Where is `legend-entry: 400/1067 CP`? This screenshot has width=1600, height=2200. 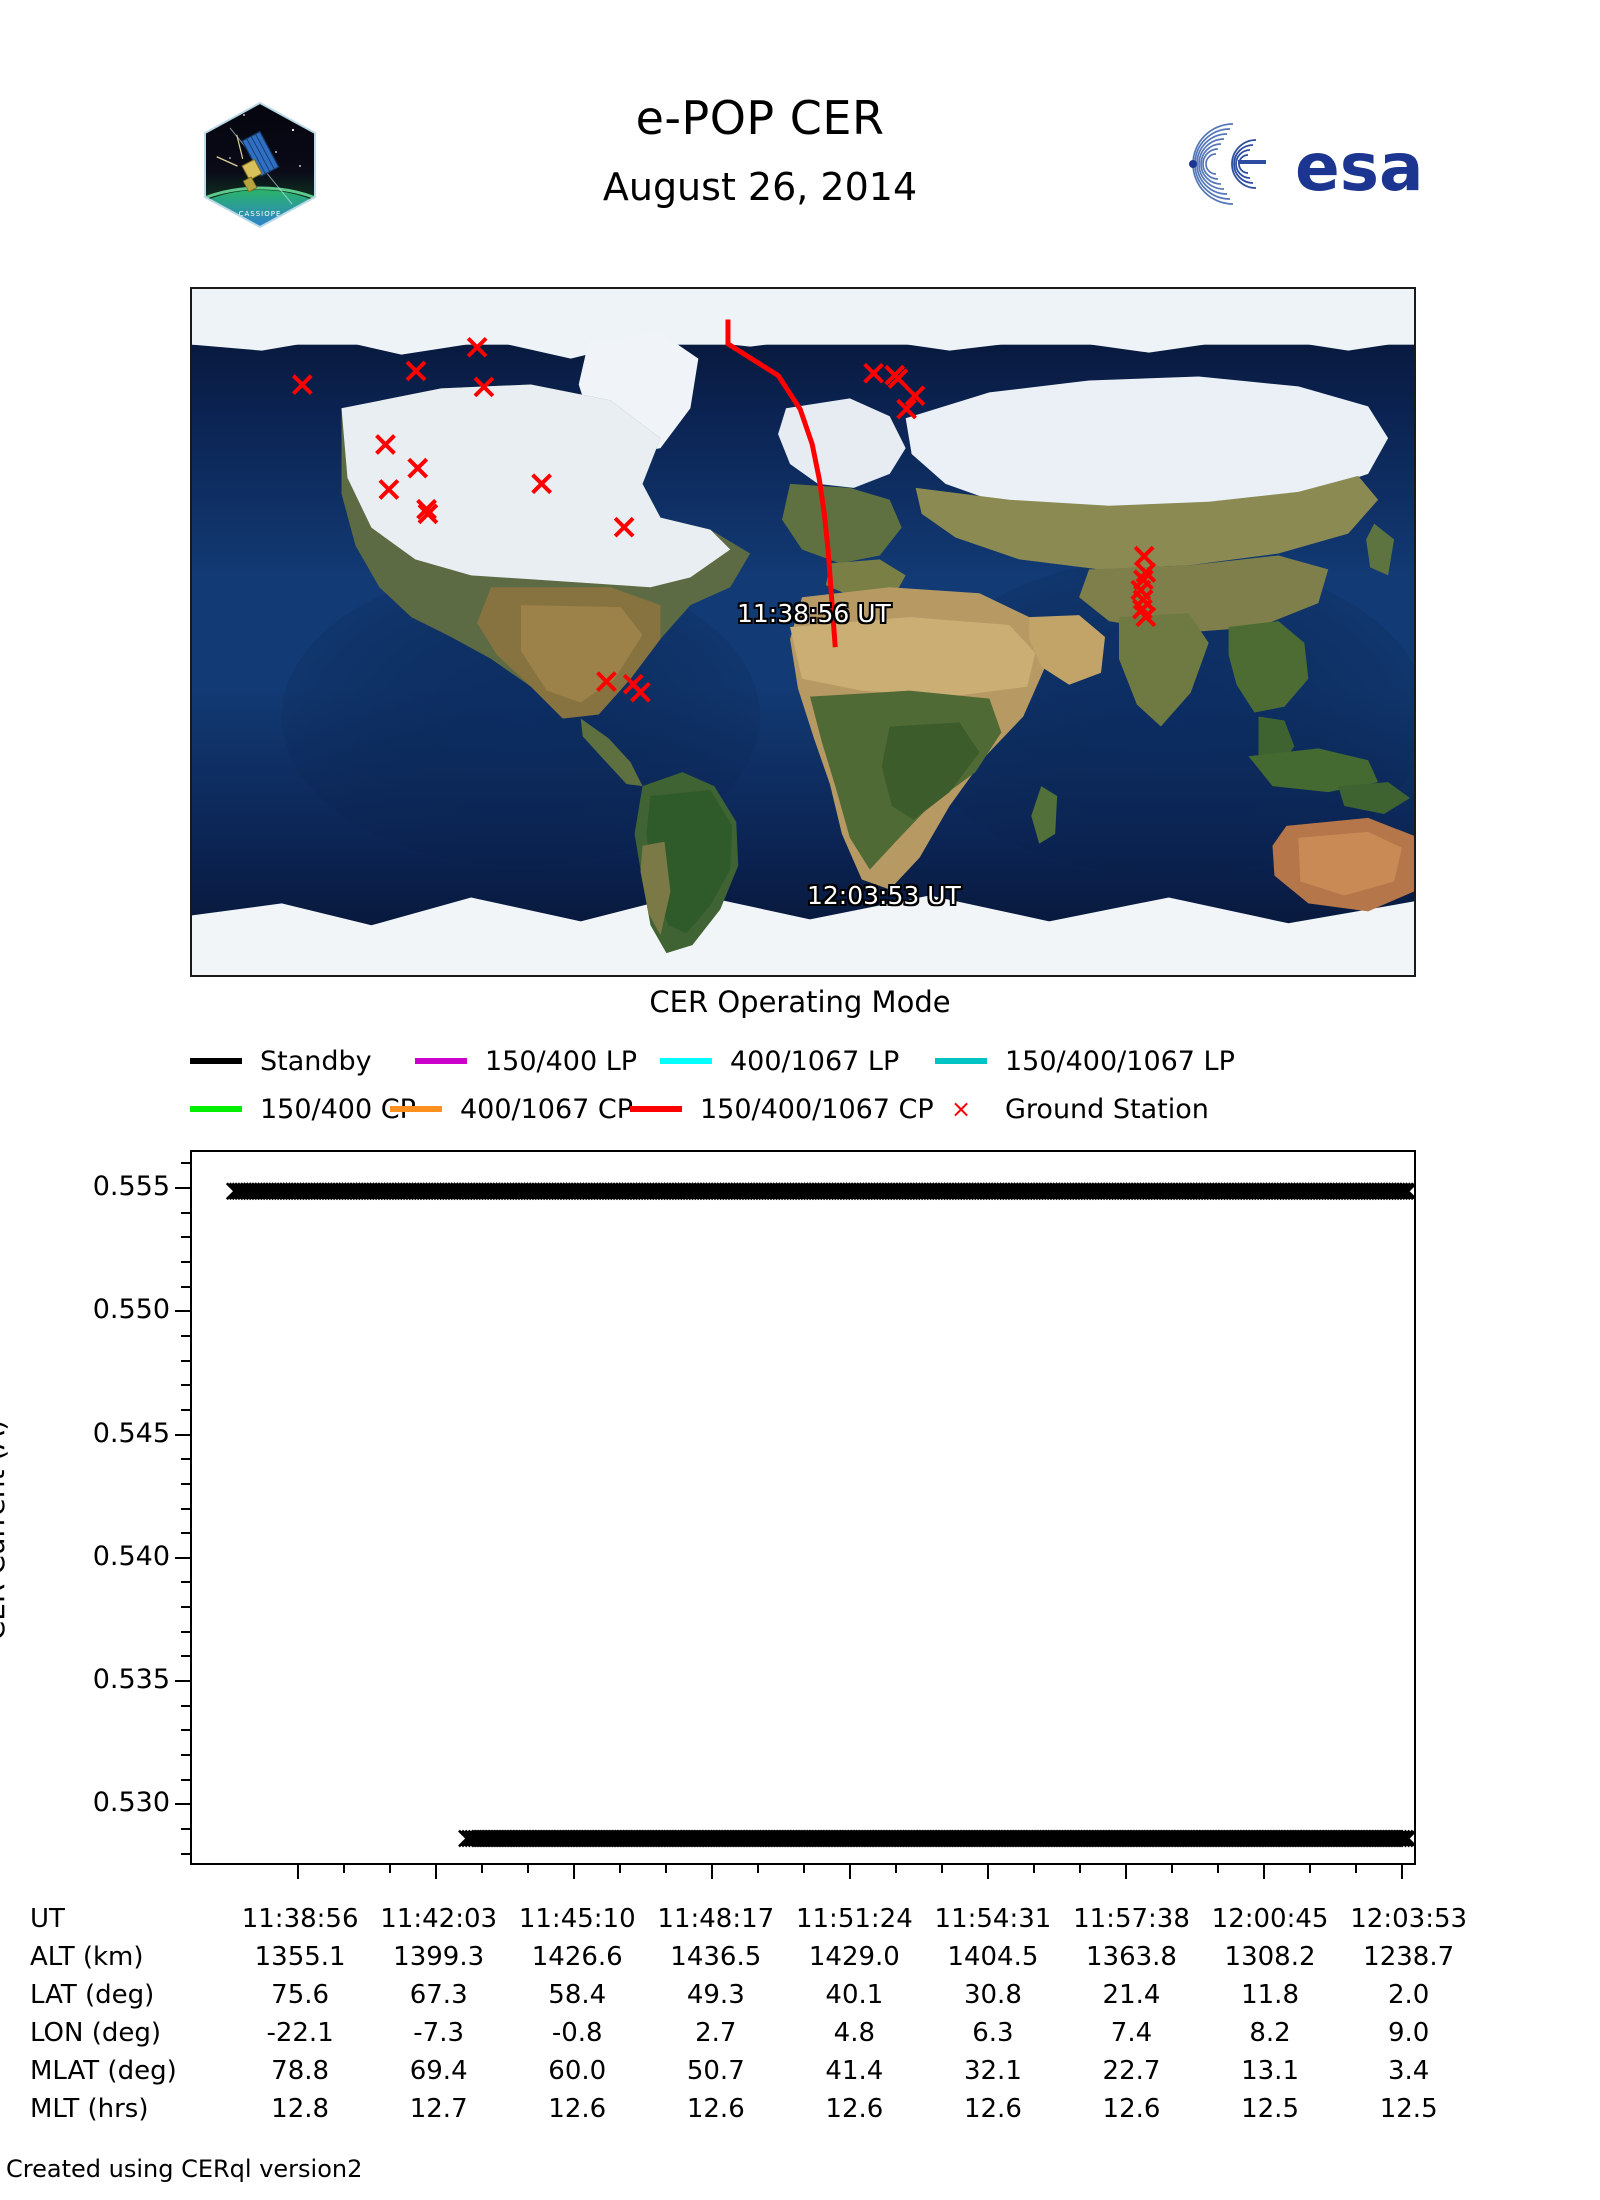 legend-entry: 400/1067 CP is located at coordinates (511, 1109).